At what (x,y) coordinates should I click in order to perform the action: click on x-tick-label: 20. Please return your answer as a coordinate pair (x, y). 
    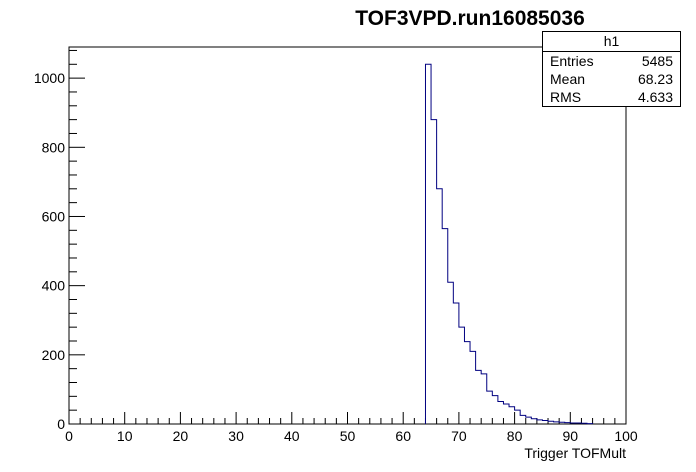
    Looking at the image, I should click on (181, 436).